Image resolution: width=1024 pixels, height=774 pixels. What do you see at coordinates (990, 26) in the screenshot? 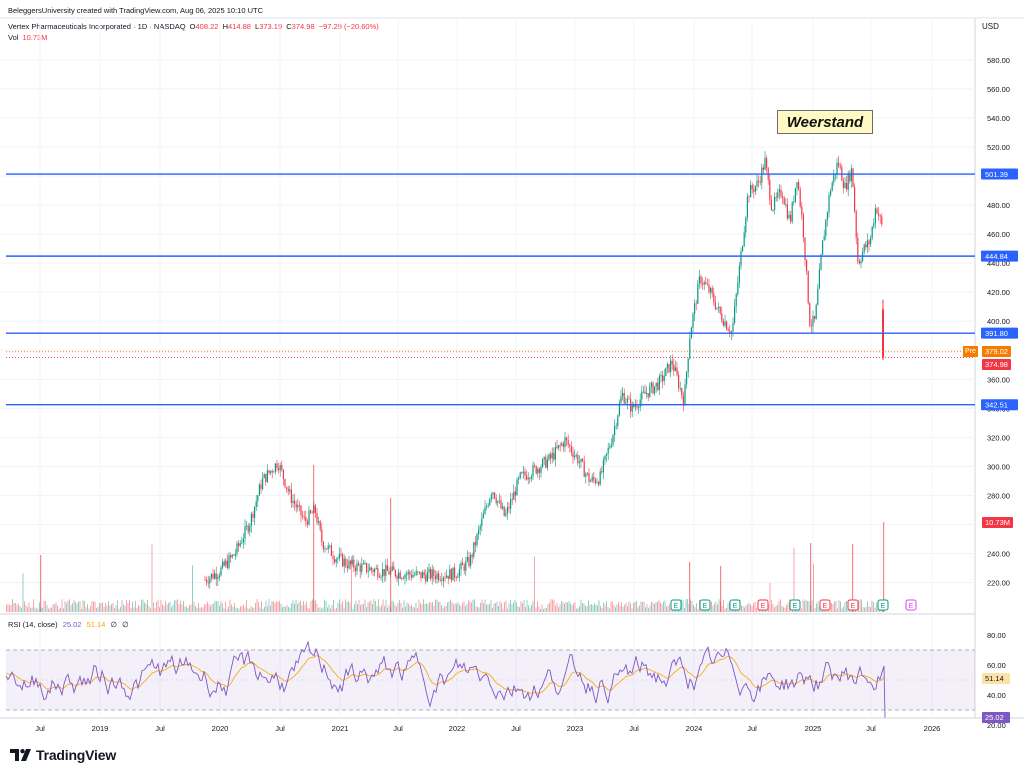
I see `currency-label: USD` at bounding box center [990, 26].